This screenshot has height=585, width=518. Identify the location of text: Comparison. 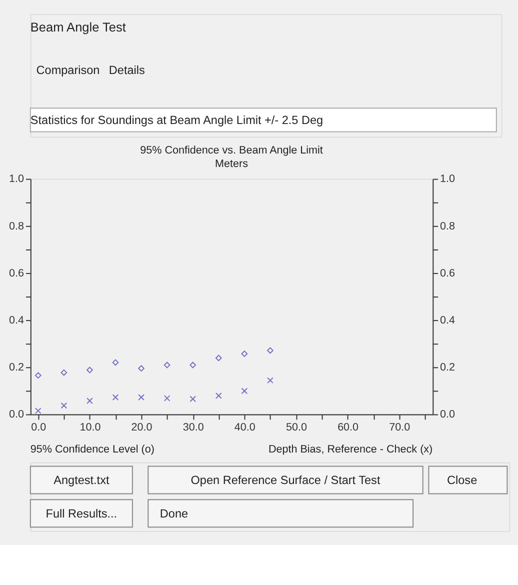
(68, 70).